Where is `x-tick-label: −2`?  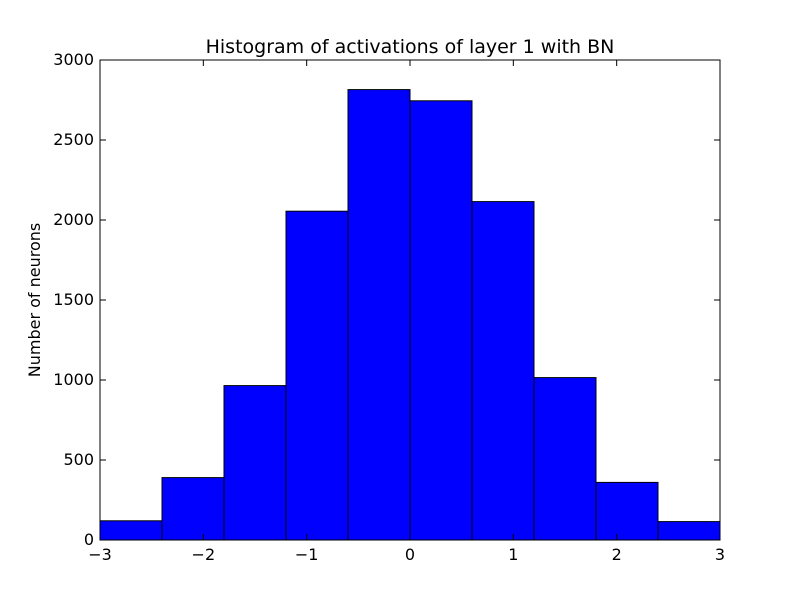
x-tick-label: −2 is located at coordinates (204, 554).